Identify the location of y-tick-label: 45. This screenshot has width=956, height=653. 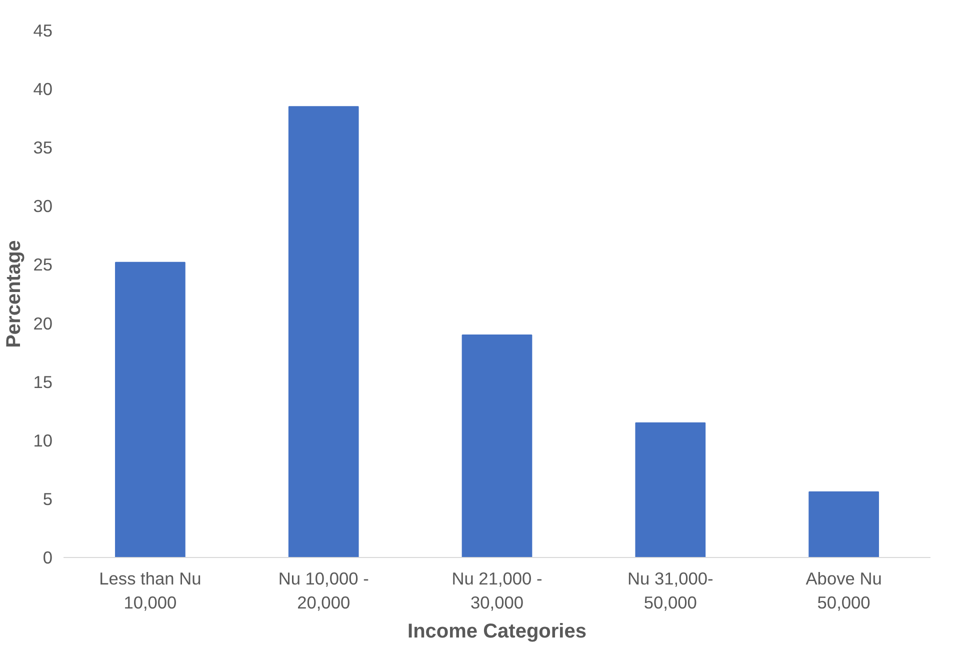
(43, 30).